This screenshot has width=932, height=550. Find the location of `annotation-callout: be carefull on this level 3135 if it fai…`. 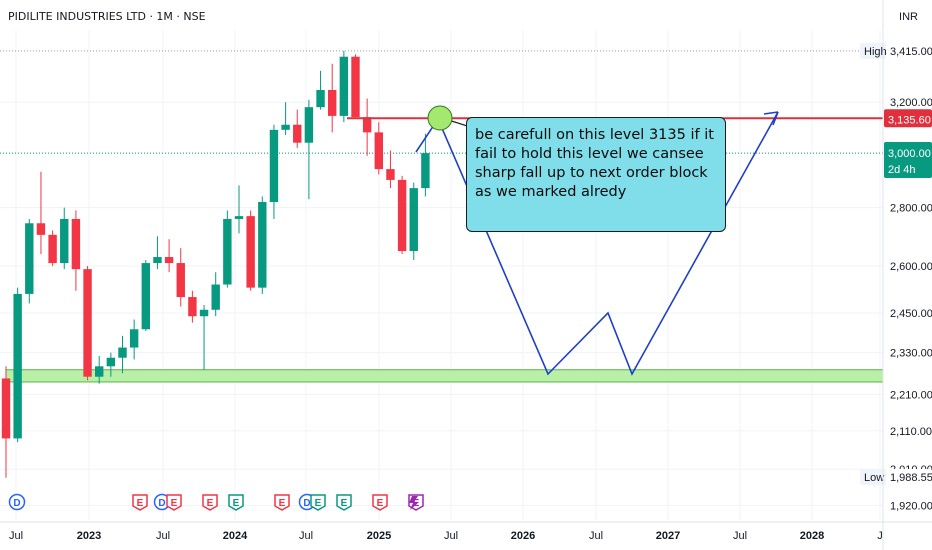

annotation-callout: be carefull on this level 3135 if it fai… is located at coordinates (596, 174).